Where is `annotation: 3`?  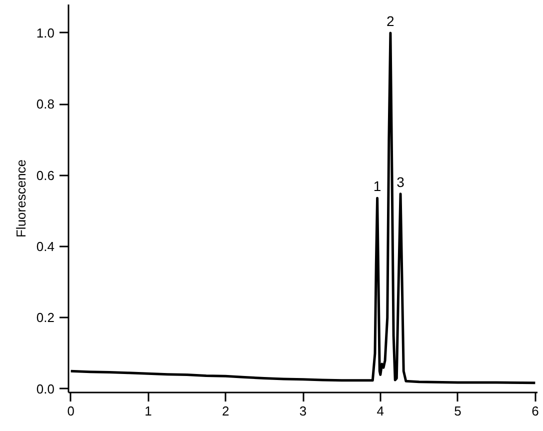 annotation: 3 is located at coordinates (400, 182).